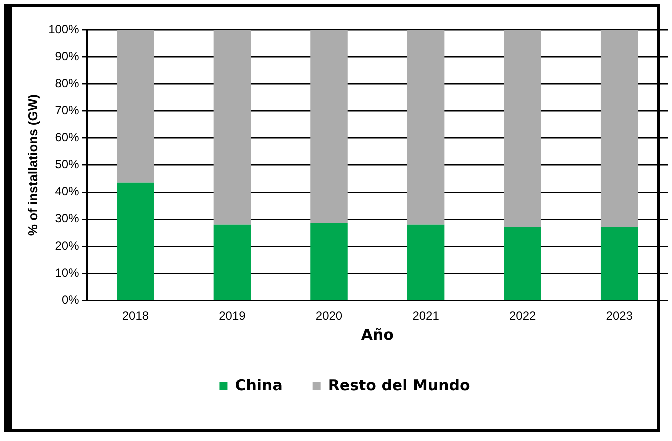 The height and width of the screenshot is (441, 672). What do you see at coordinates (71, 299) in the screenshot?
I see `y-tick-label: 0%` at bounding box center [71, 299].